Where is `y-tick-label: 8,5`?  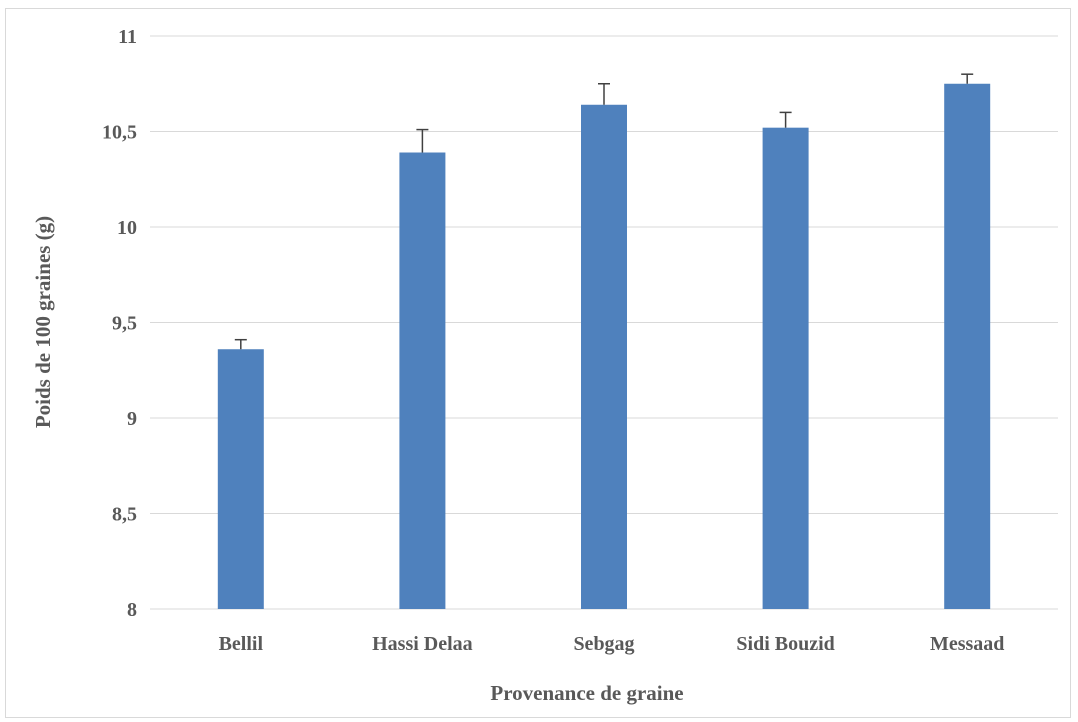 y-tick-label: 8,5 is located at coordinates (124, 515).